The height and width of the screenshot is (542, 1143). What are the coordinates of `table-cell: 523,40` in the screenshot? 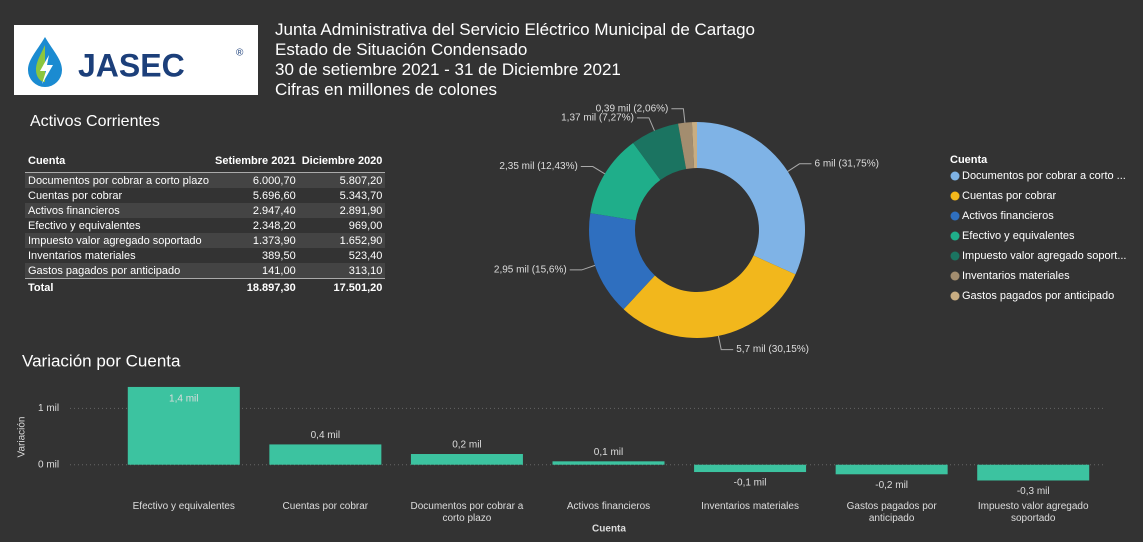 It's located at (365, 255).